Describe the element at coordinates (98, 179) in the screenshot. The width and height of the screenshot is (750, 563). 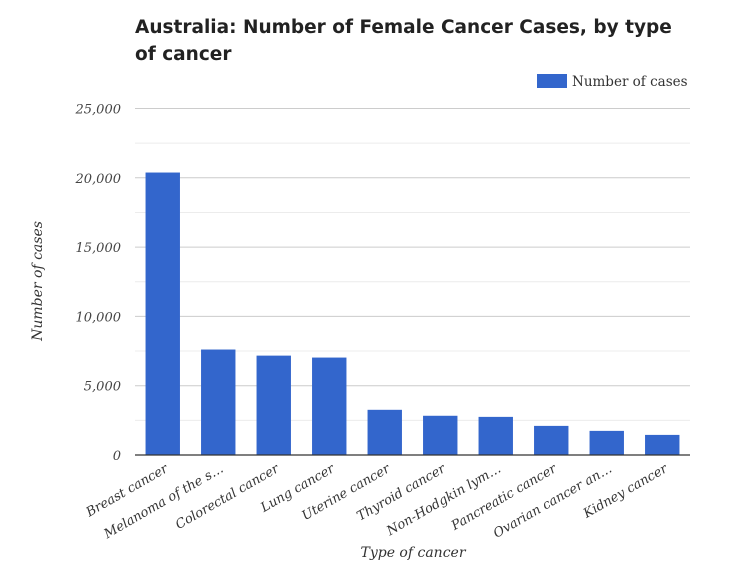
I see `y-tick-label: 20,000` at that location.